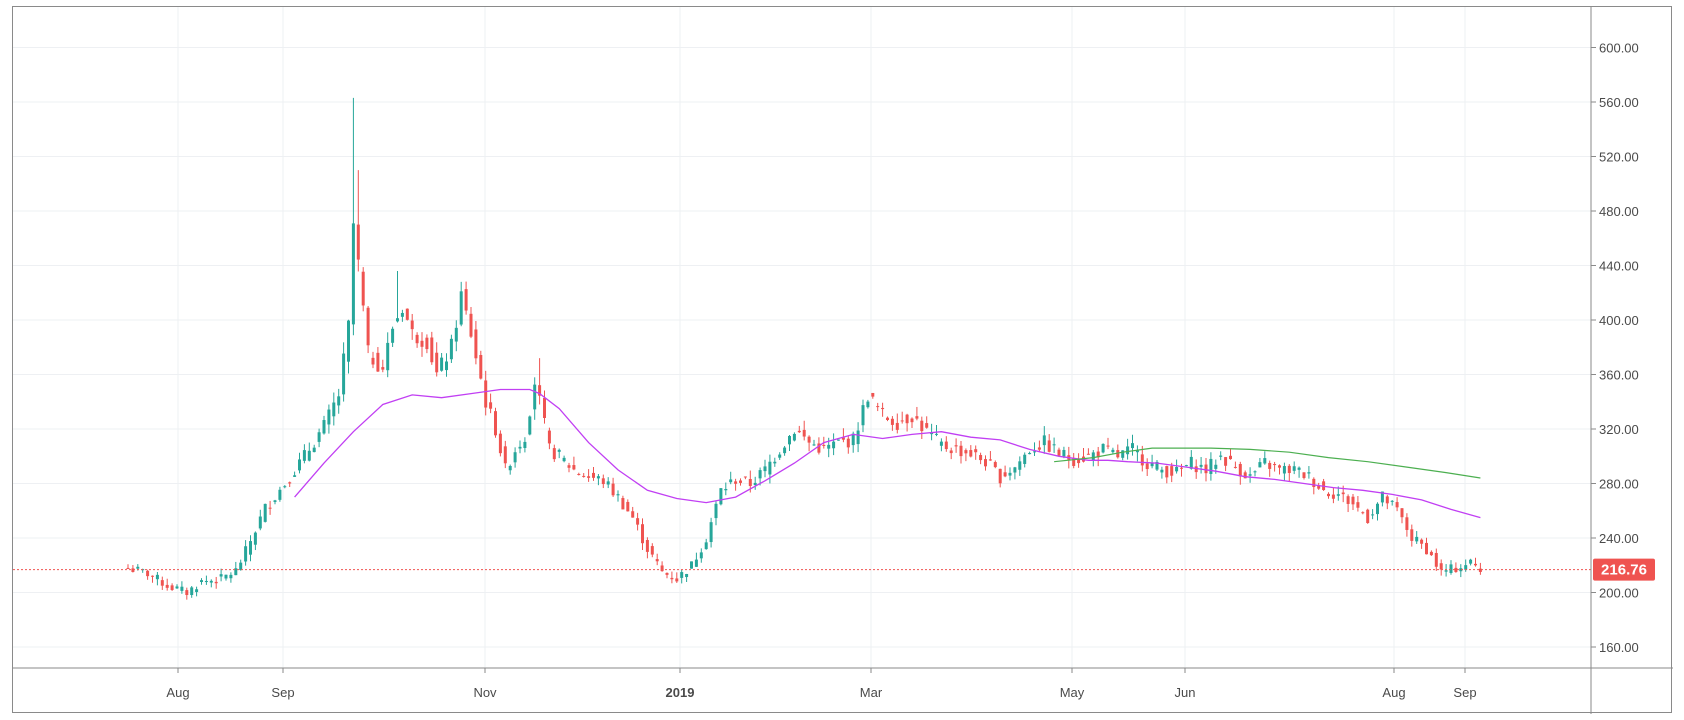  Describe the element at coordinates (1619, 538) in the screenshot. I see `y-tick-label: 240.00` at that location.